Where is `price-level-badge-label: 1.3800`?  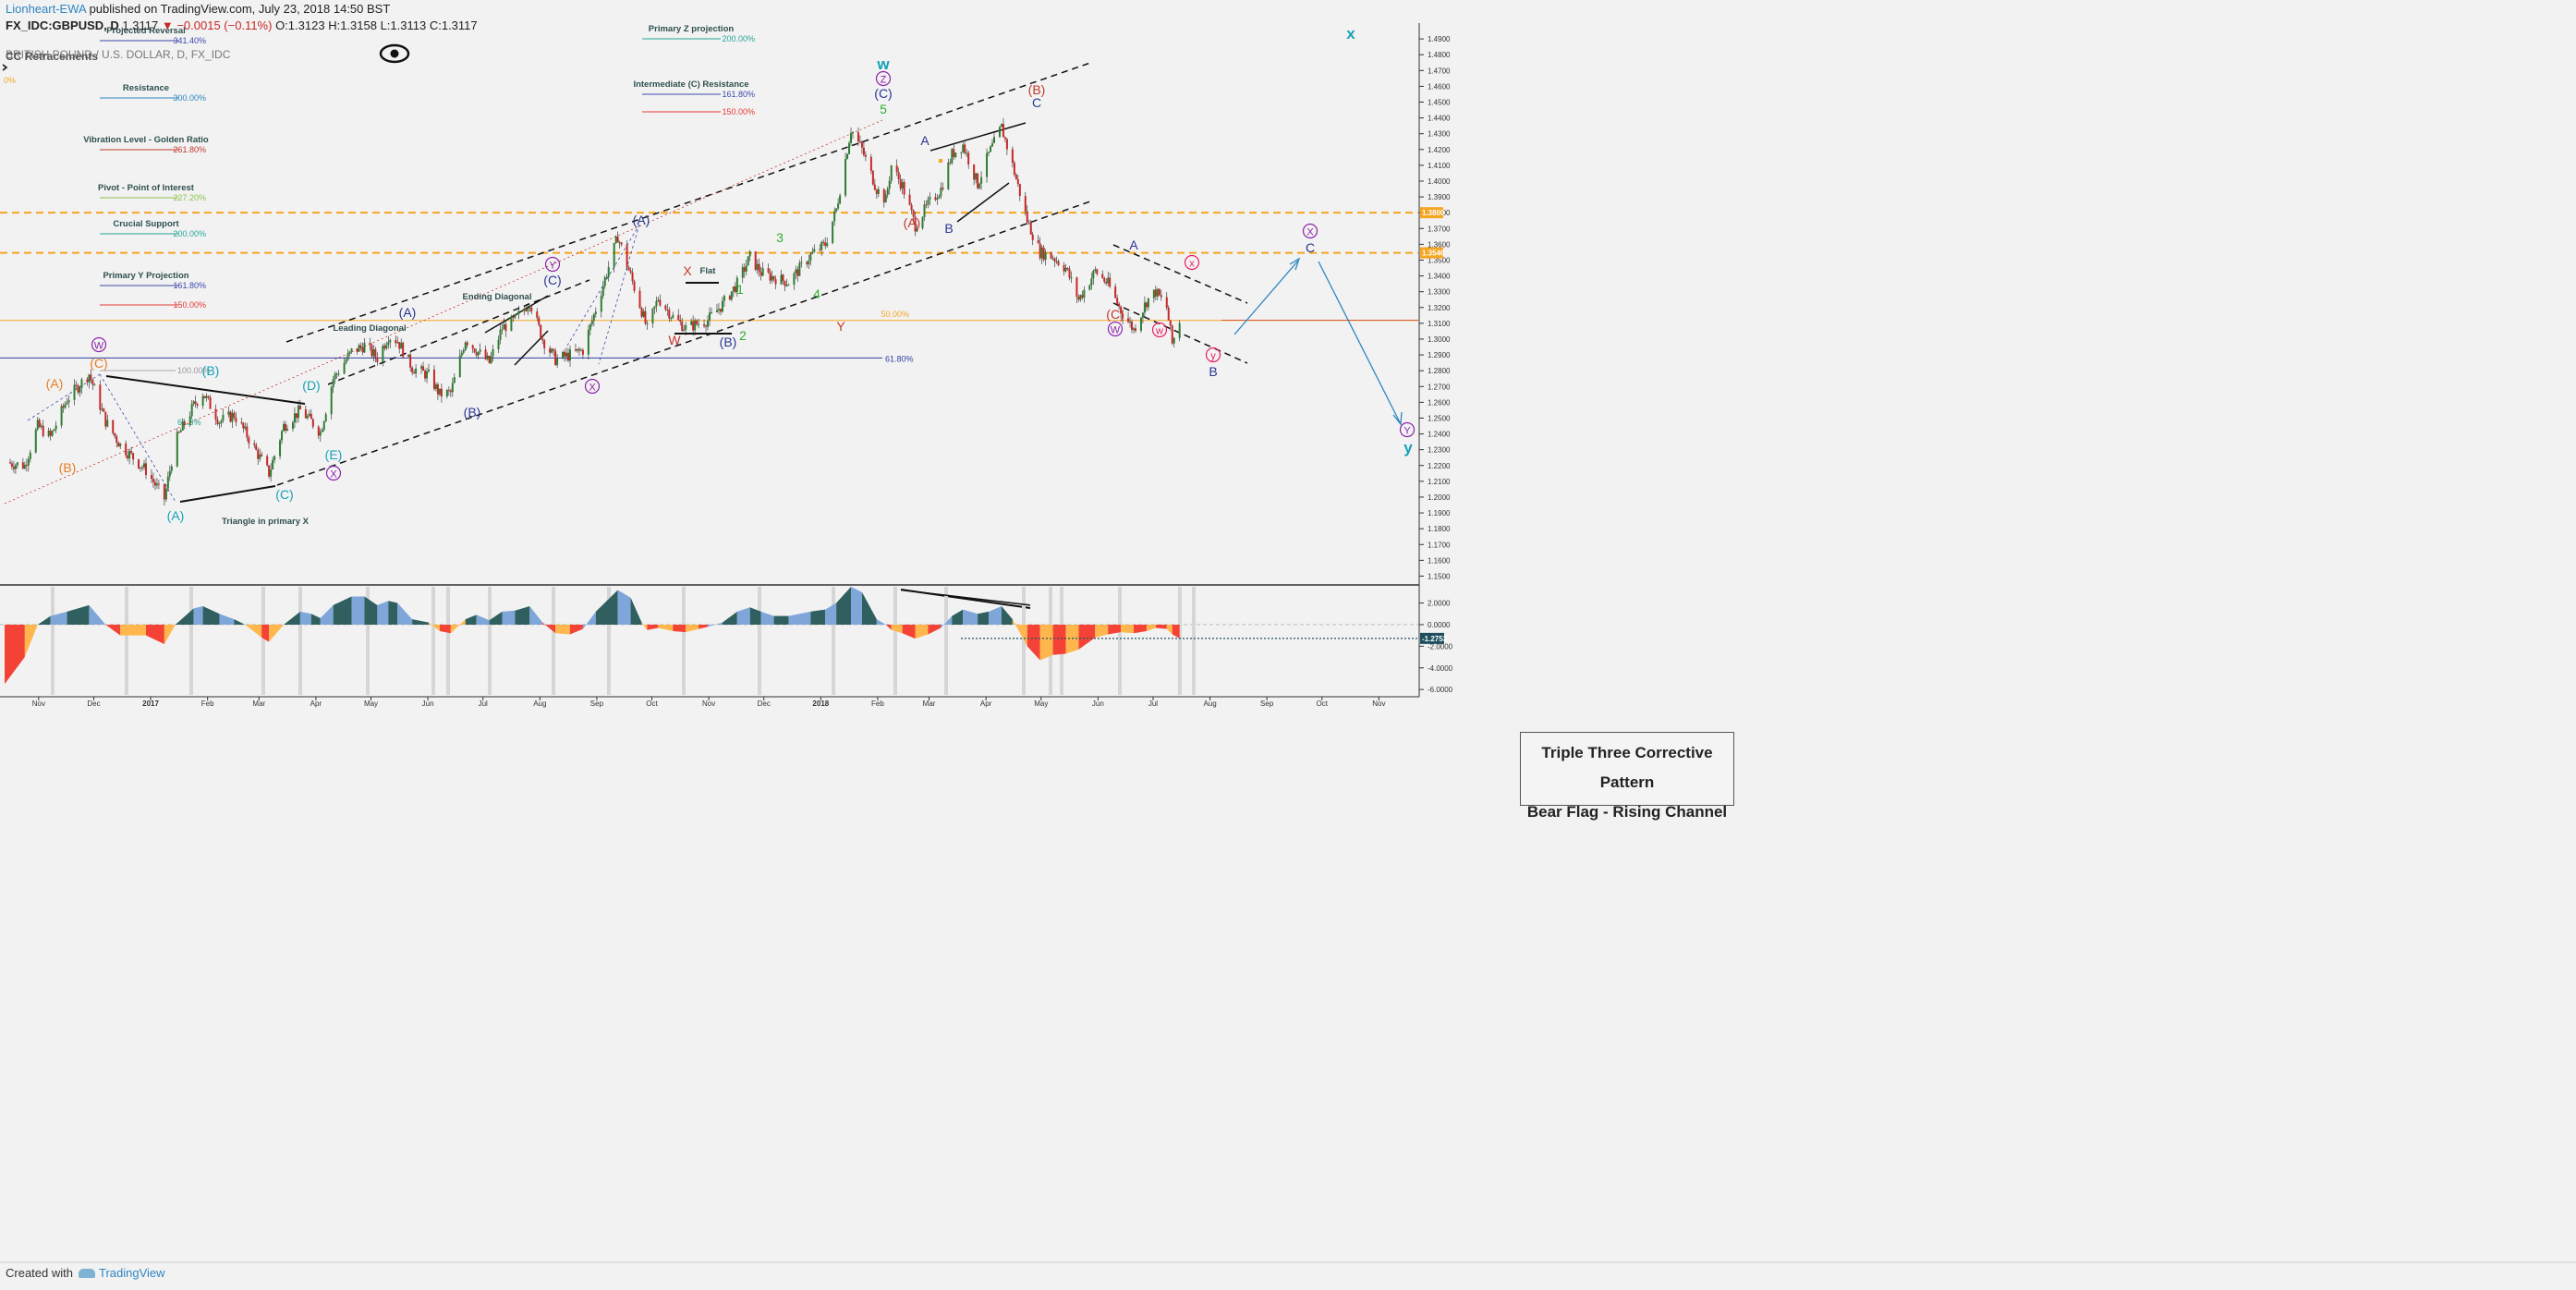 price-level-badge-label: 1.3800 is located at coordinates (1433, 213).